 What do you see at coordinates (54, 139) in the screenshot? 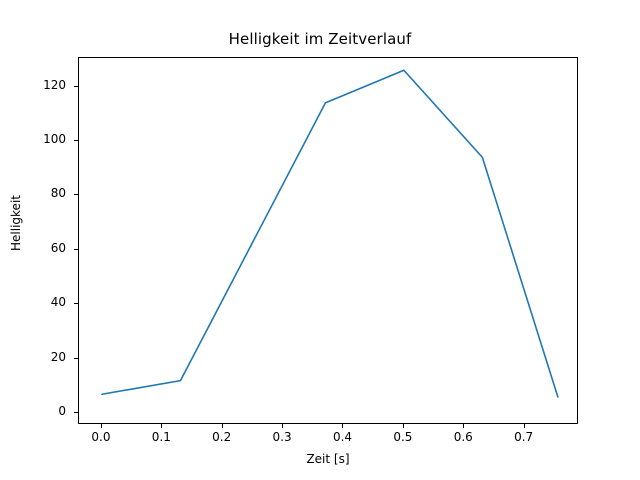
I see `y-tick-label: 100` at bounding box center [54, 139].